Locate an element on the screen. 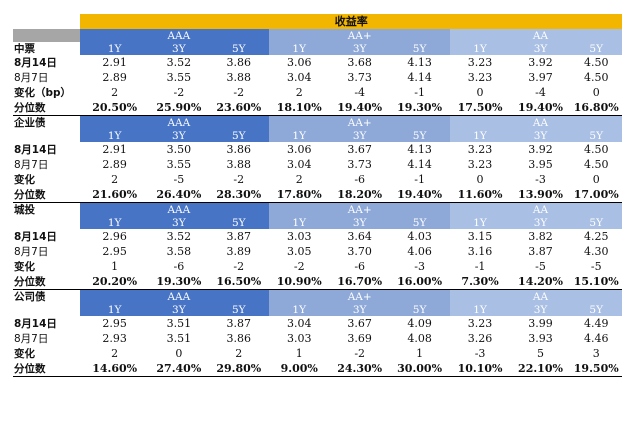  table-row: 变化 1 -6 -2 -2 -6 -3 -1 -5 -5 is located at coordinates (317, 266).